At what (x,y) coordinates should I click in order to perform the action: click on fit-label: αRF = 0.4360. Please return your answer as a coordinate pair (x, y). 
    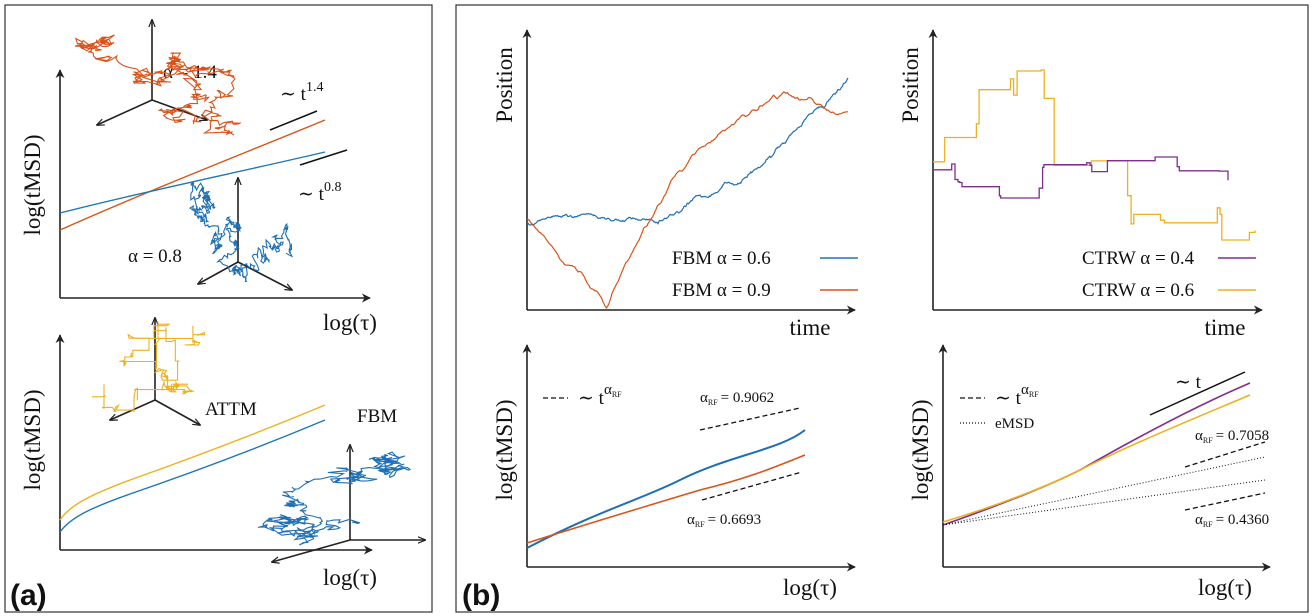
    Looking at the image, I should click on (1232, 520).